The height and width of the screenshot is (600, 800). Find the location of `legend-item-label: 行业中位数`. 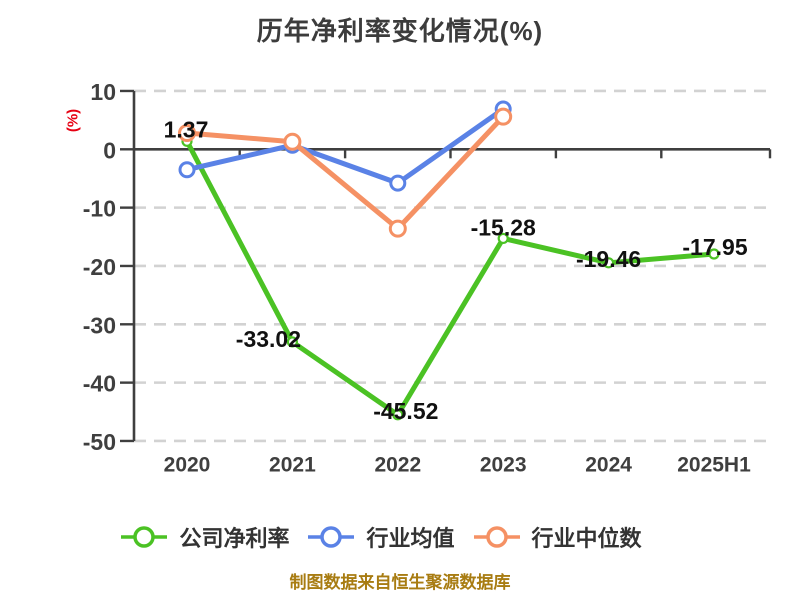

legend-item-label: 行业中位数 is located at coordinates (586, 538).